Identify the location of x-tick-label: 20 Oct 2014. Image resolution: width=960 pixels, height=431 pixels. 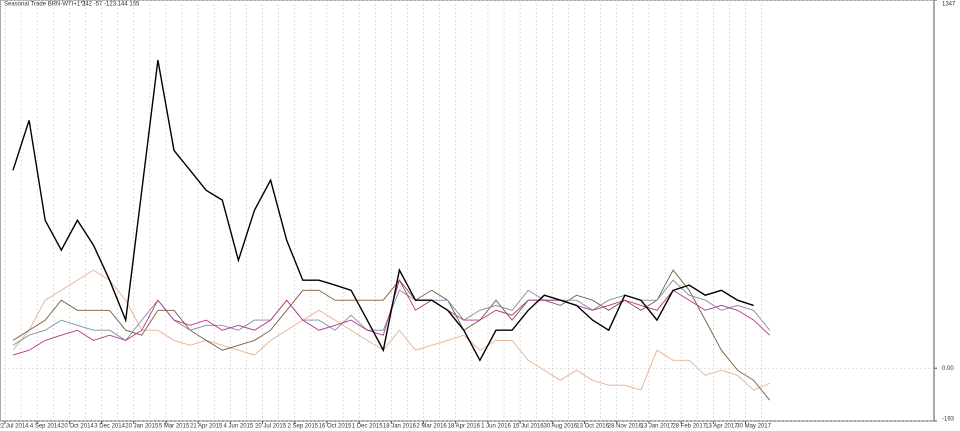
(77, 427).